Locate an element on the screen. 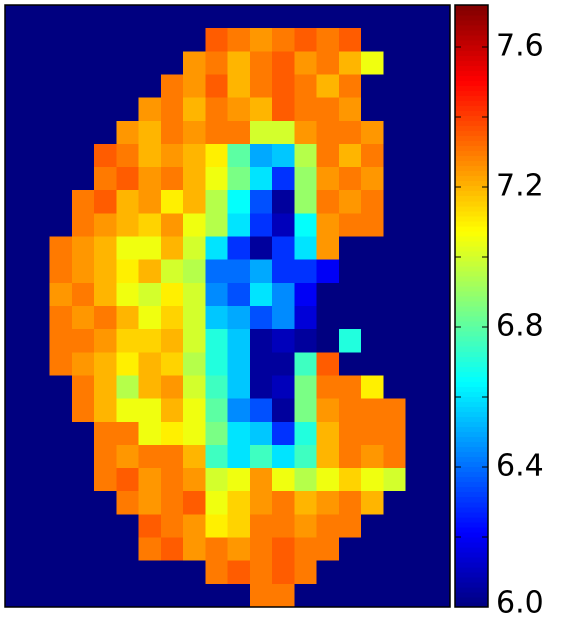 The width and height of the screenshot is (577, 622). colorbar-tick-label: 6.8 is located at coordinates (520, 326).